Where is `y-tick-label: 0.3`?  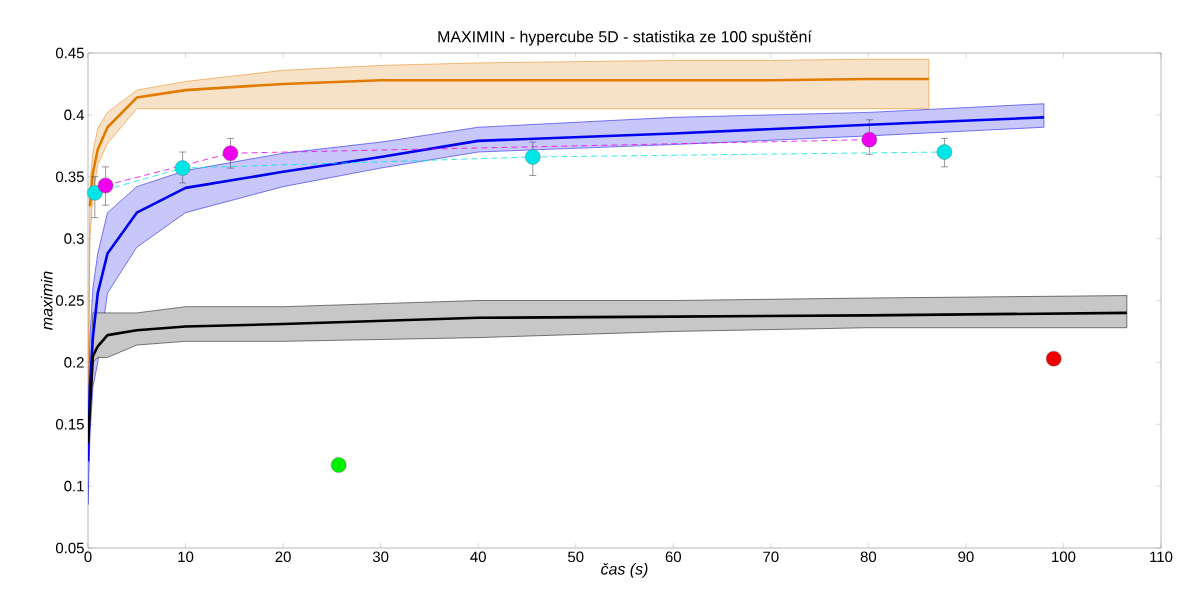 y-tick-label: 0.3 is located at coordinates (74, 238).